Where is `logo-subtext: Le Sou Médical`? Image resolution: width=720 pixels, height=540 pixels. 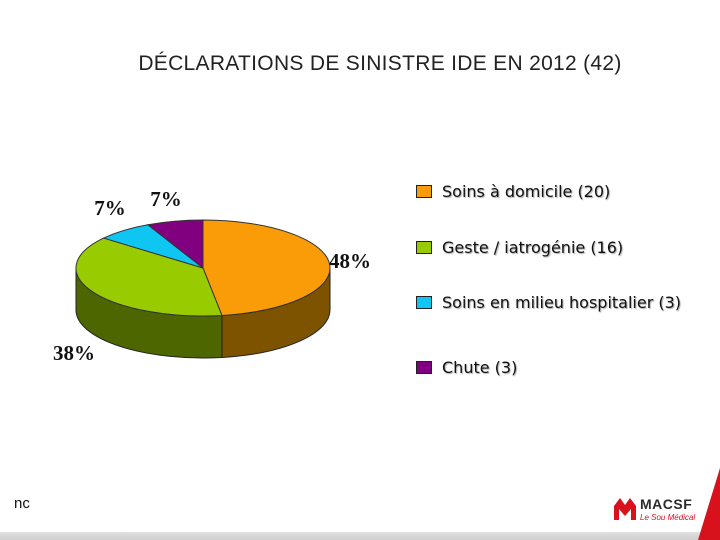 logo-subtext: Le Sou Médical is located at coordinates (668, 517).